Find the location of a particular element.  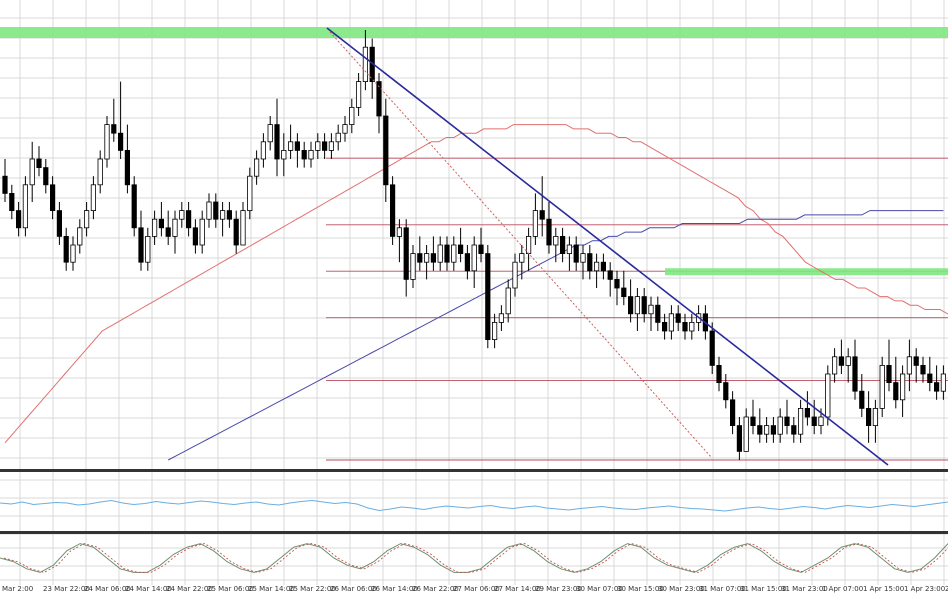

stochastic-signal-line is located at coordinates (475, 558).